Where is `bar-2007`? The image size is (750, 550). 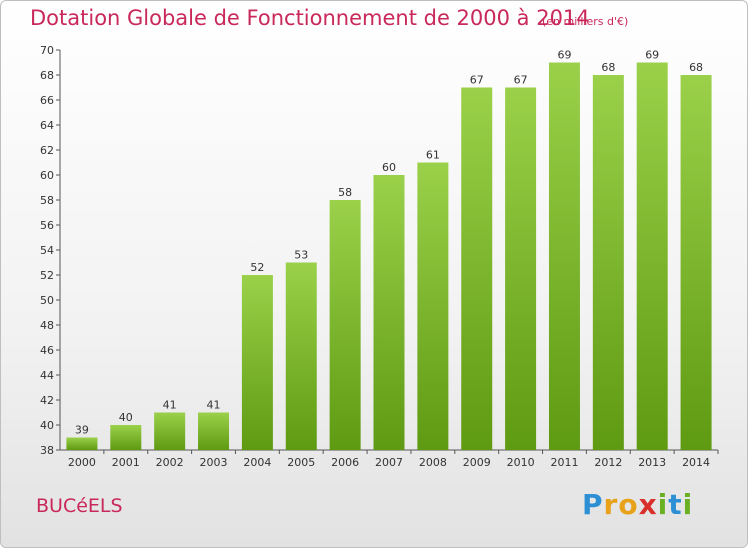 bar-2007 is located at coordinates (389, 312).